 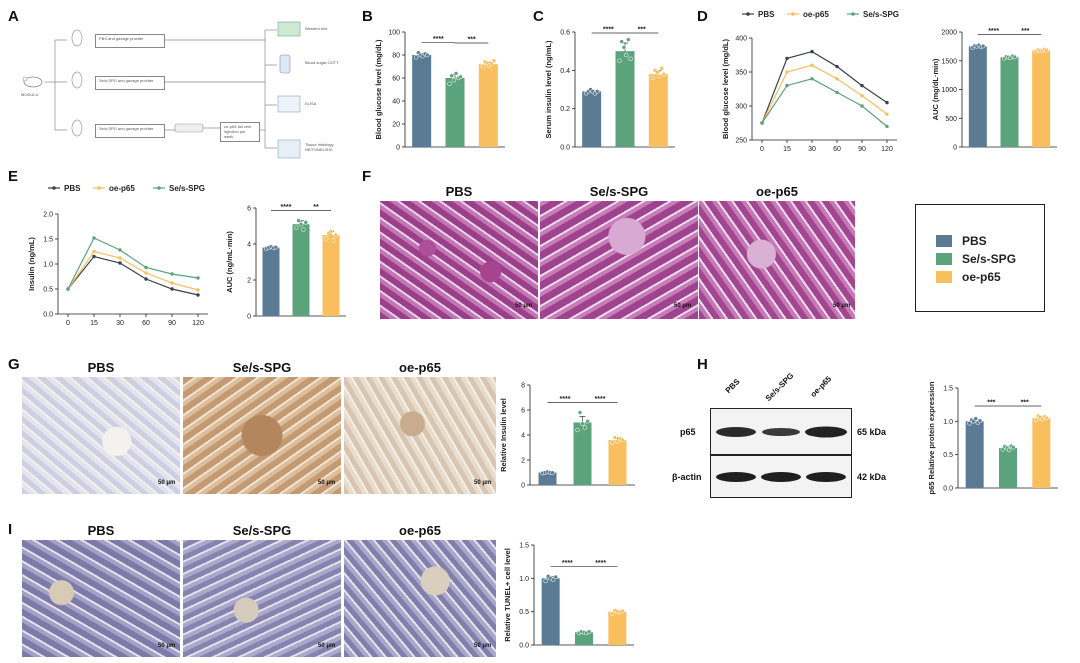 I want to click on y-tick-label: 8, so click(x=523, y=386).